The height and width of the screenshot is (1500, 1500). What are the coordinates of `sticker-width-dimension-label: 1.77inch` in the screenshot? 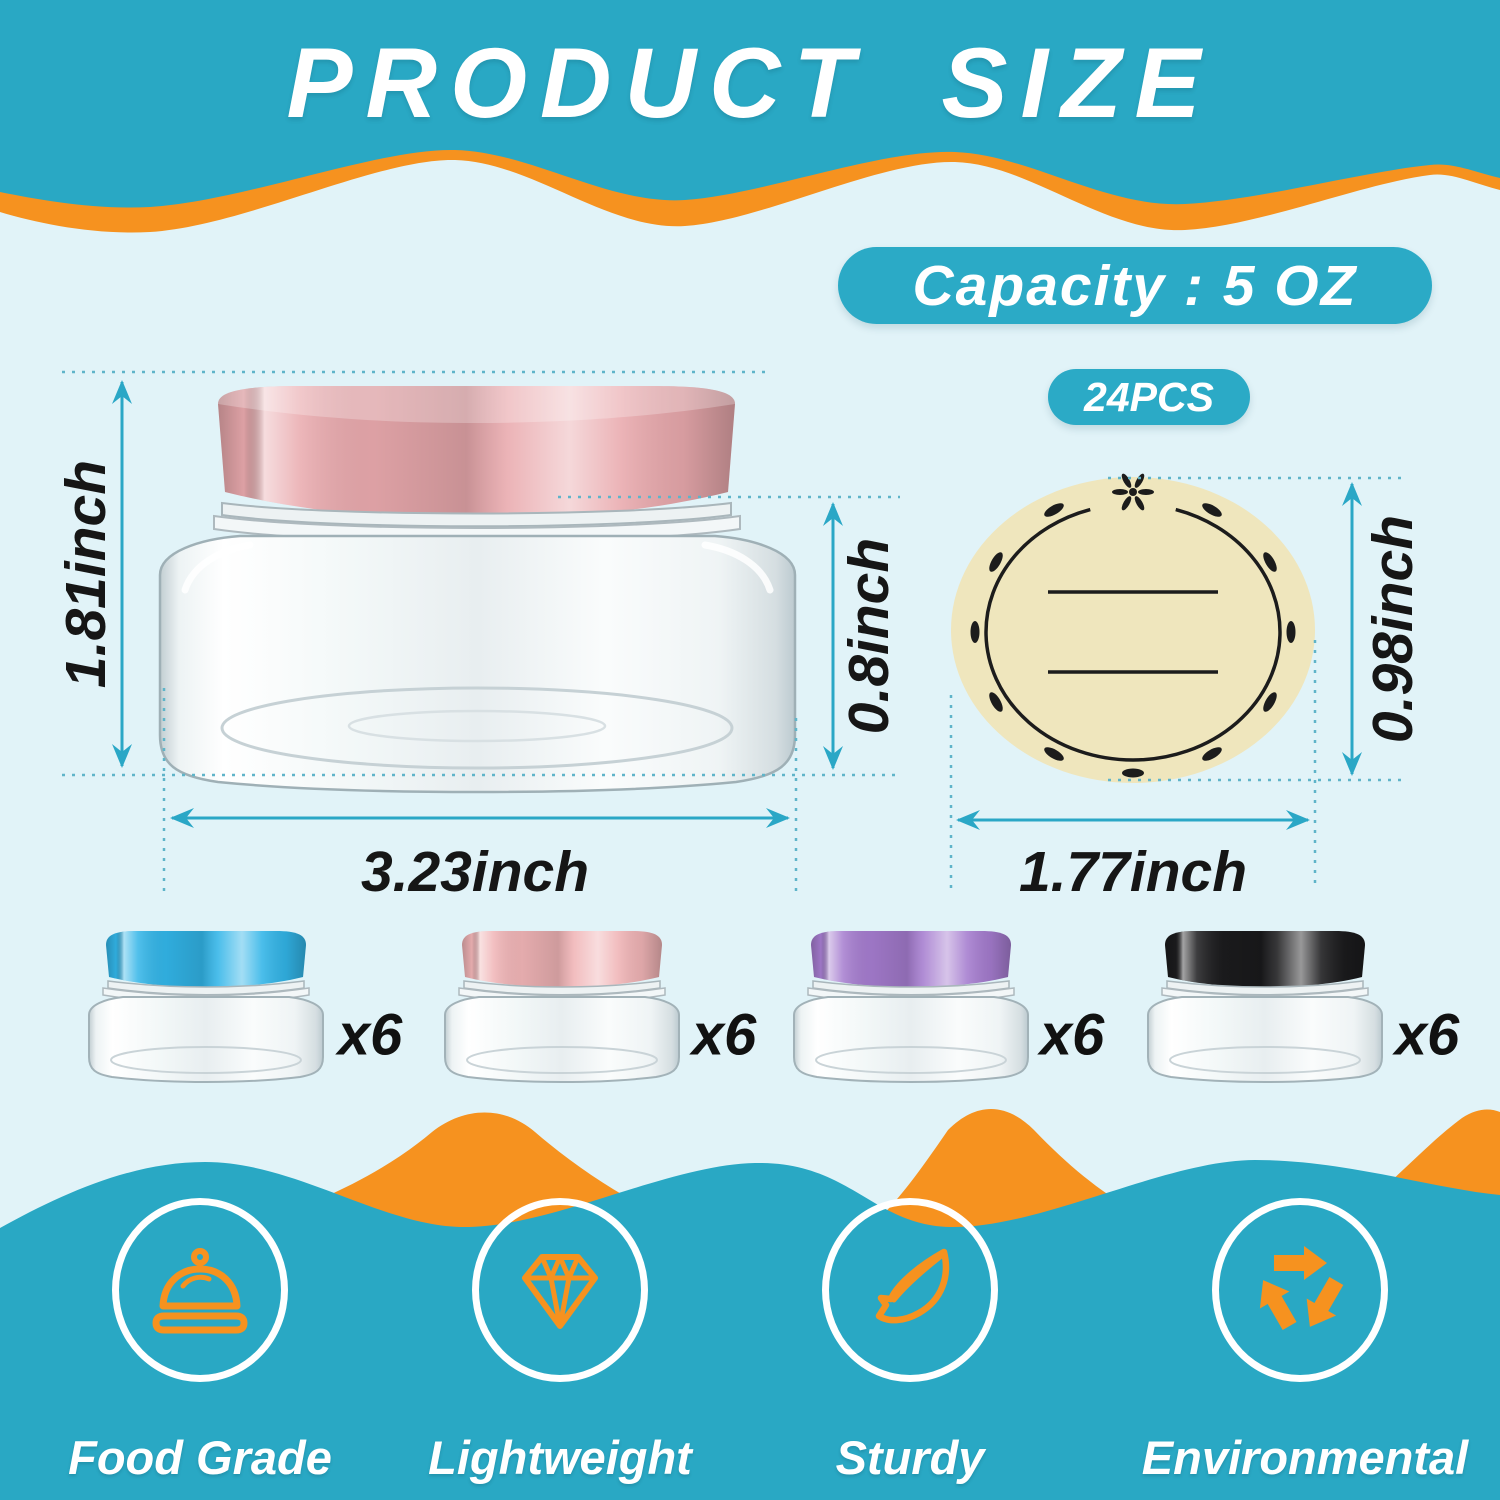 It's located at (1133, 872).